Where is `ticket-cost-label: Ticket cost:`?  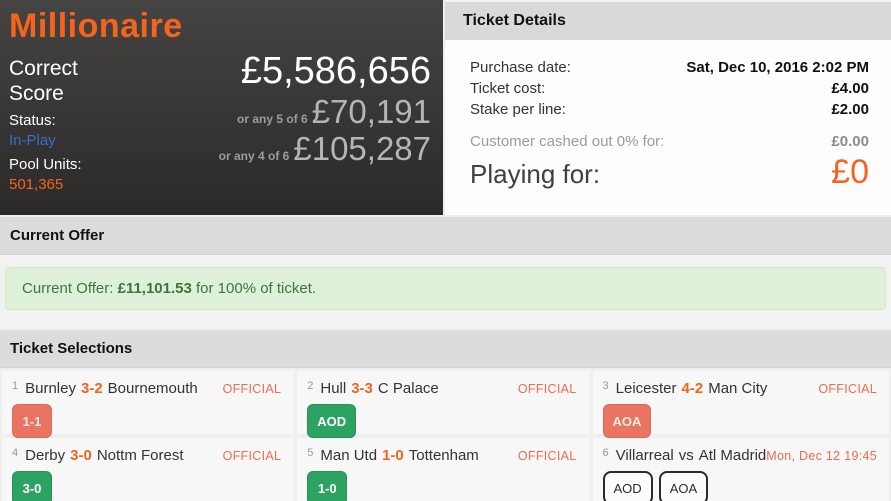 ticket-cost-label: Ticket cost: is located at coordinates (508, 88).